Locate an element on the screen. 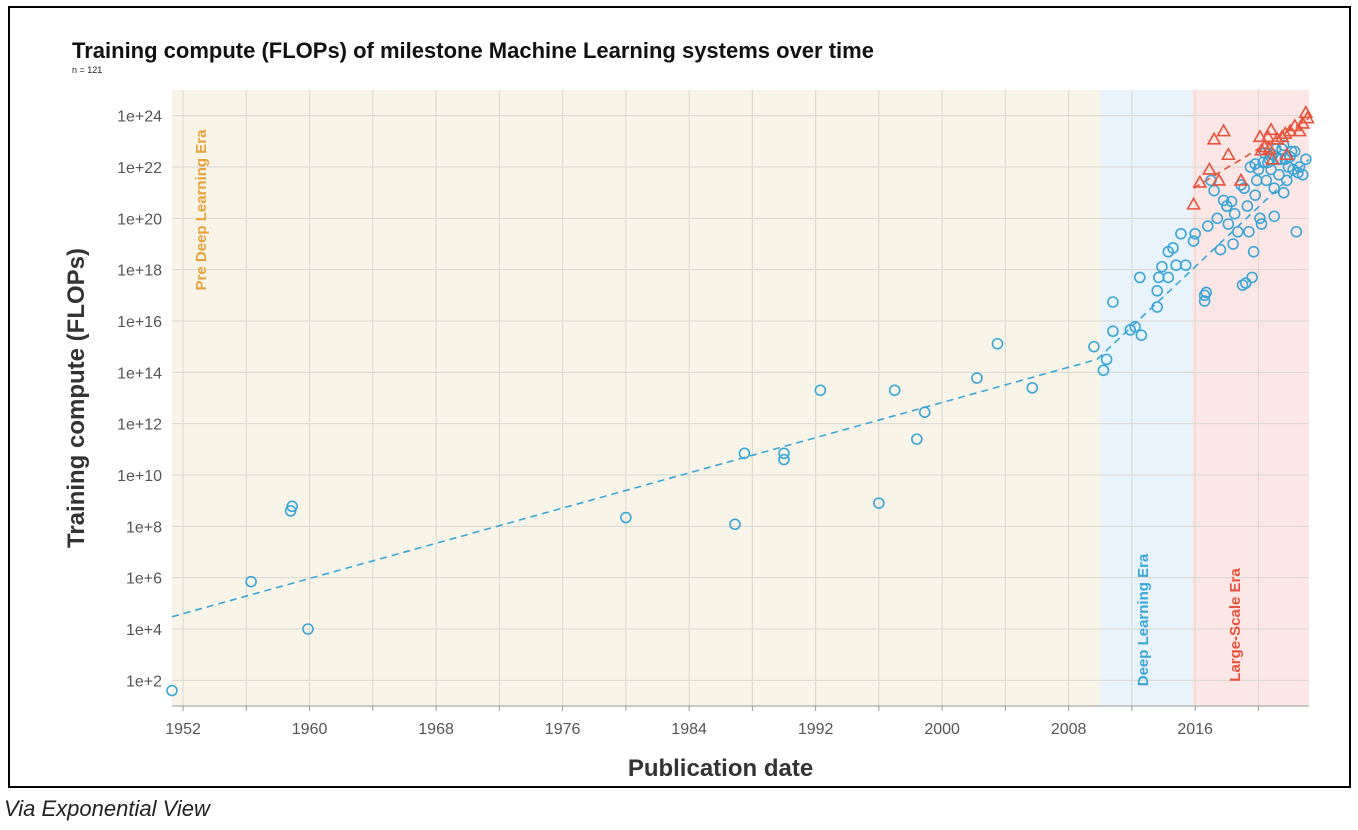 The width and height of the screenshot is (1358, 830). y-tick-label: 1e+16 is located at coordinates (139, 322).